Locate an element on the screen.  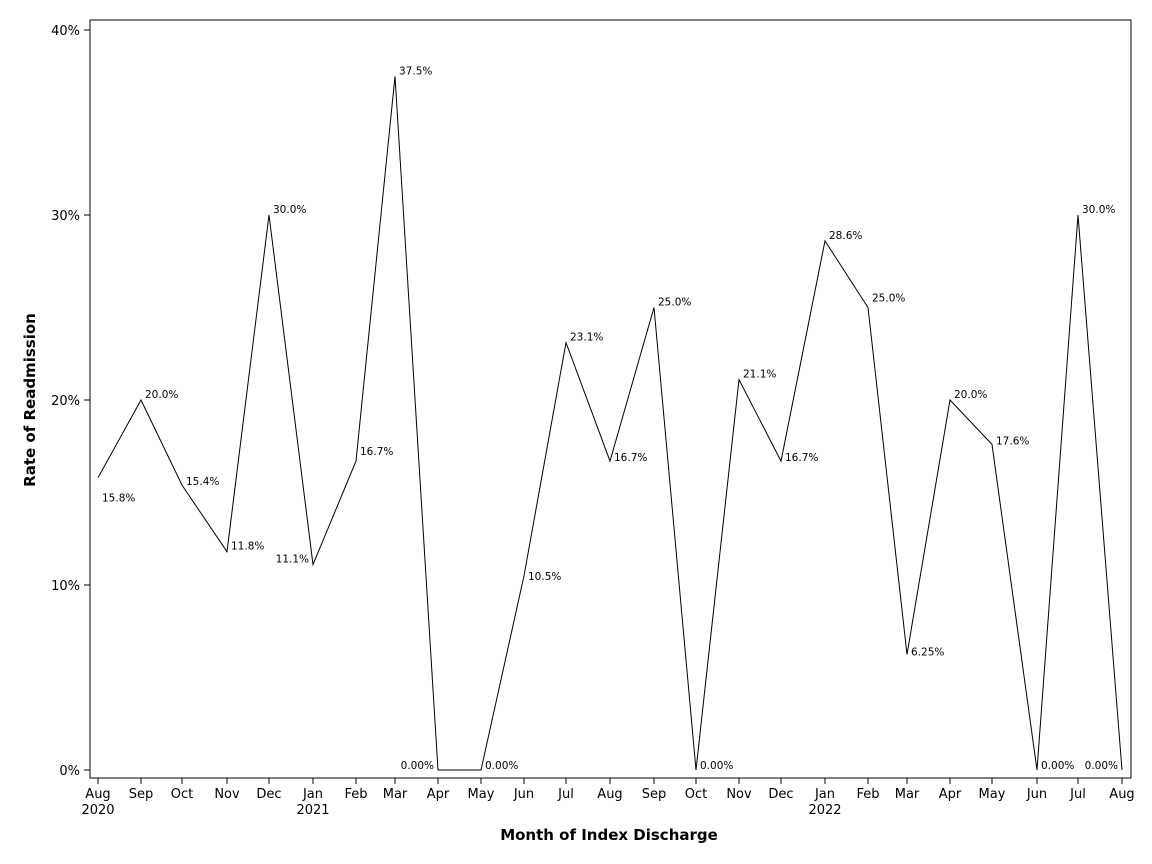
y-tick-label: 20% is located at coordinates (65, 401).